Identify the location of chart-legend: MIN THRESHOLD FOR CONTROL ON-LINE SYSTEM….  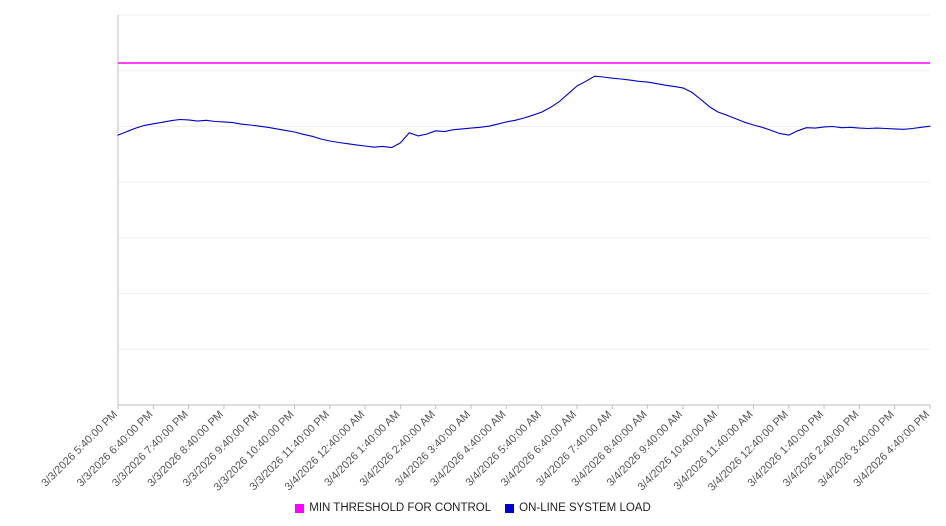
(473, 511).